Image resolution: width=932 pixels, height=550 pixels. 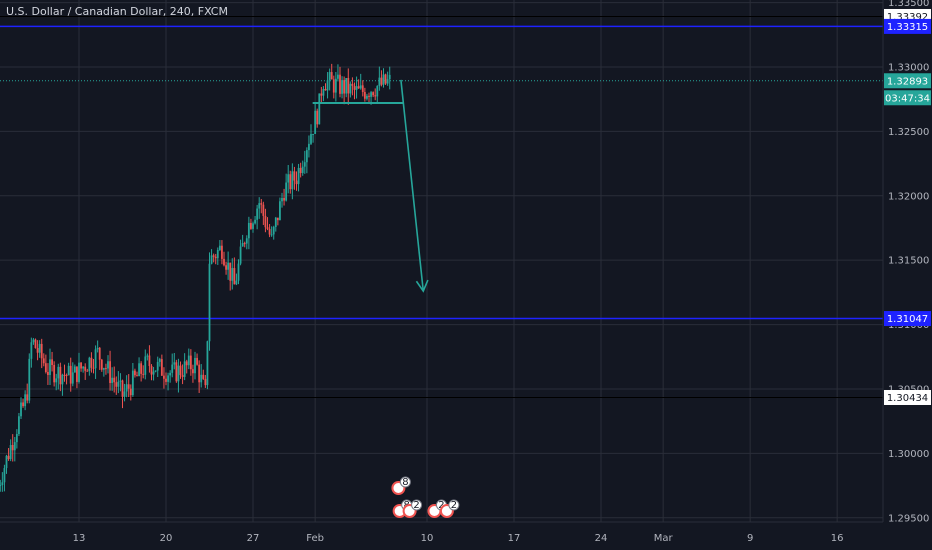 I want to click on blue-line-price-tag-label: 1.31047, so click(x=907, y=319).